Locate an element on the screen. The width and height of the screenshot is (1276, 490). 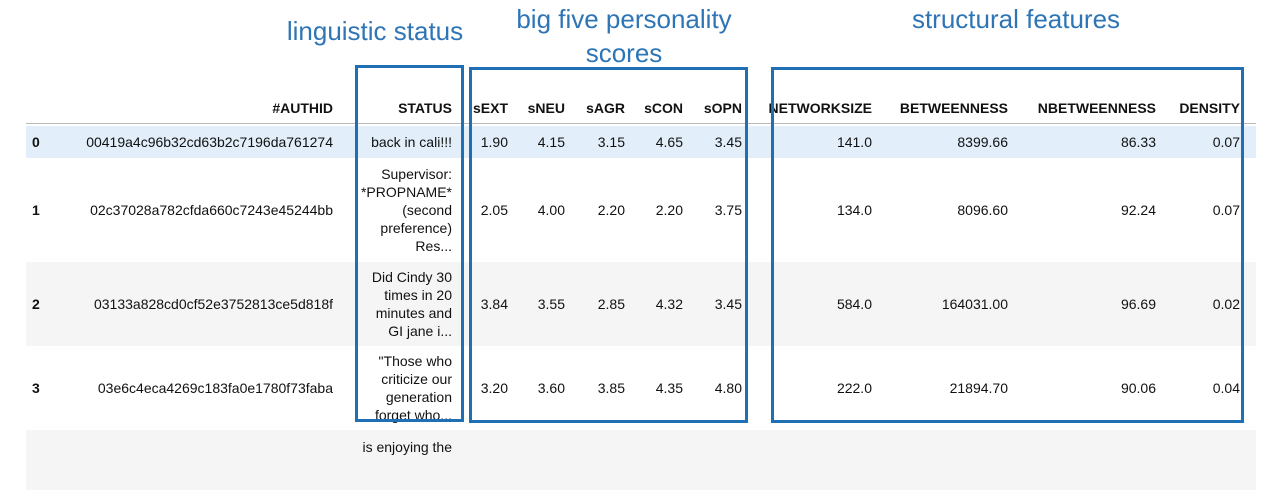
annotation: linguistic status is located at coordinates (375, 31).